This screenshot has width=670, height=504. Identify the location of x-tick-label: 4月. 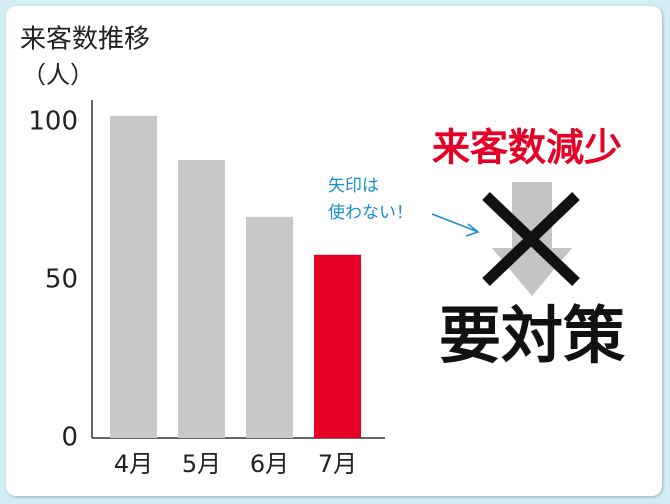
(133, 464).